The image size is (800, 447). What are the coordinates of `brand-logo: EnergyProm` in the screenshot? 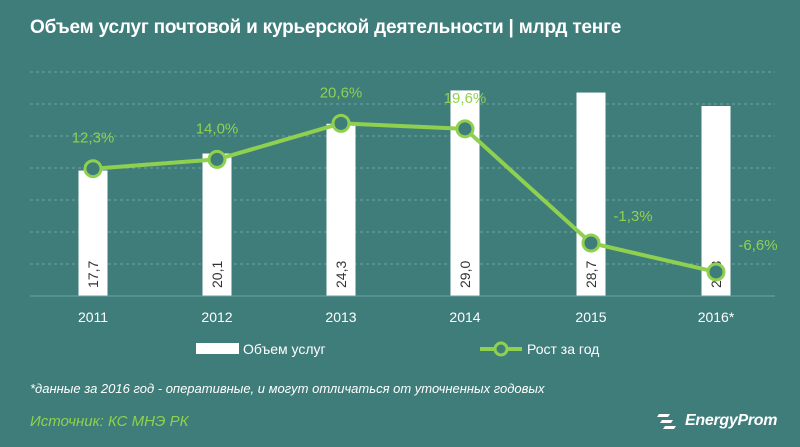 It's located at (716, 421).